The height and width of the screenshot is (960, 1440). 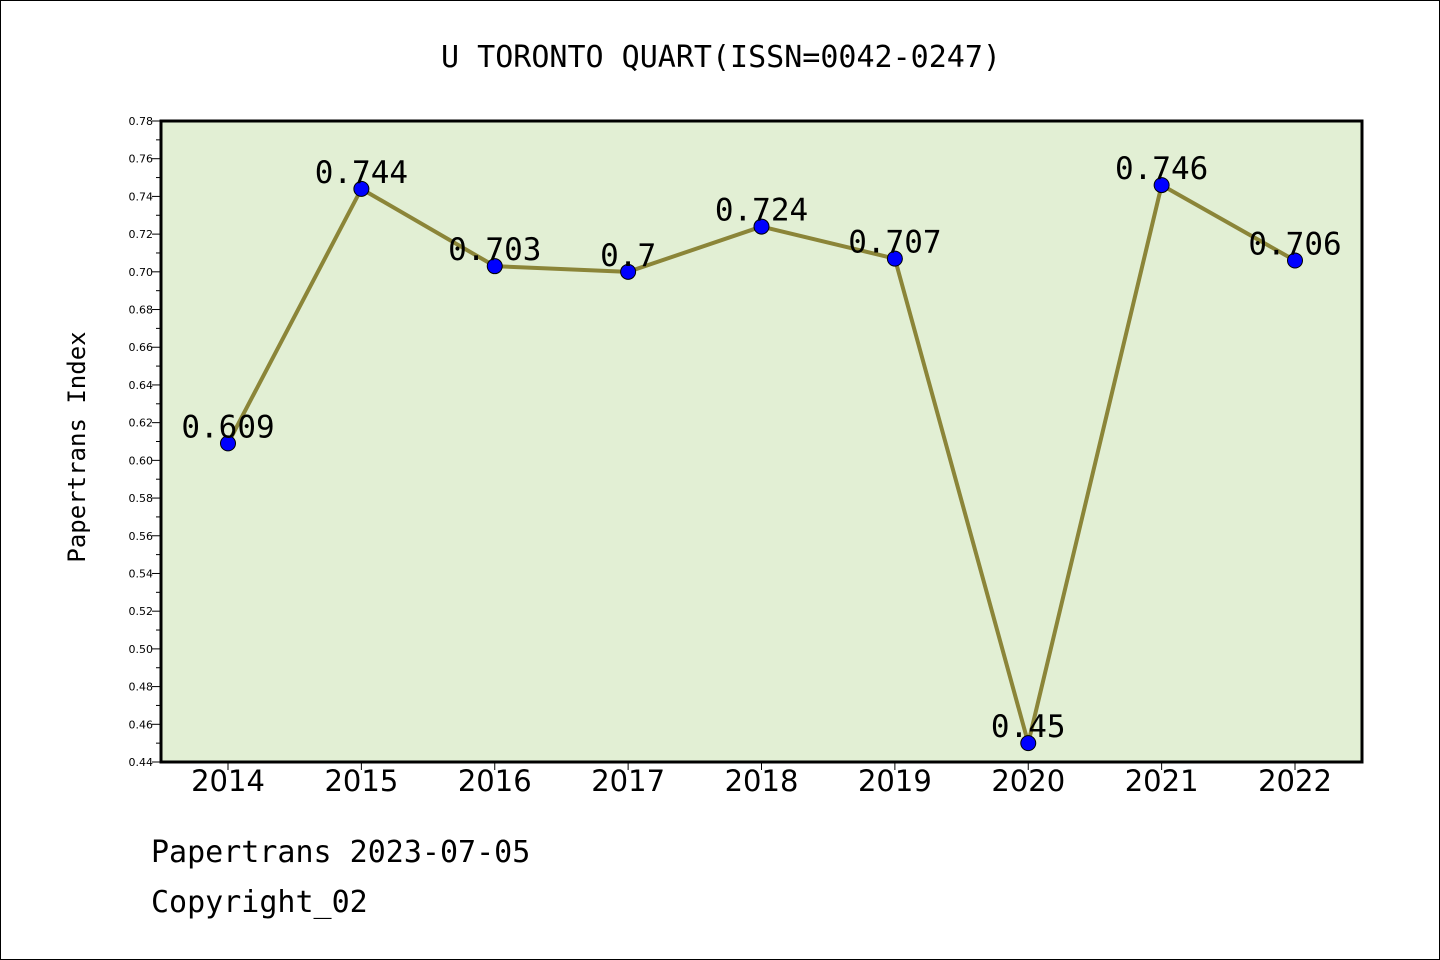 I want to click on data-label: 0.706, so click(x=1294, y=245).